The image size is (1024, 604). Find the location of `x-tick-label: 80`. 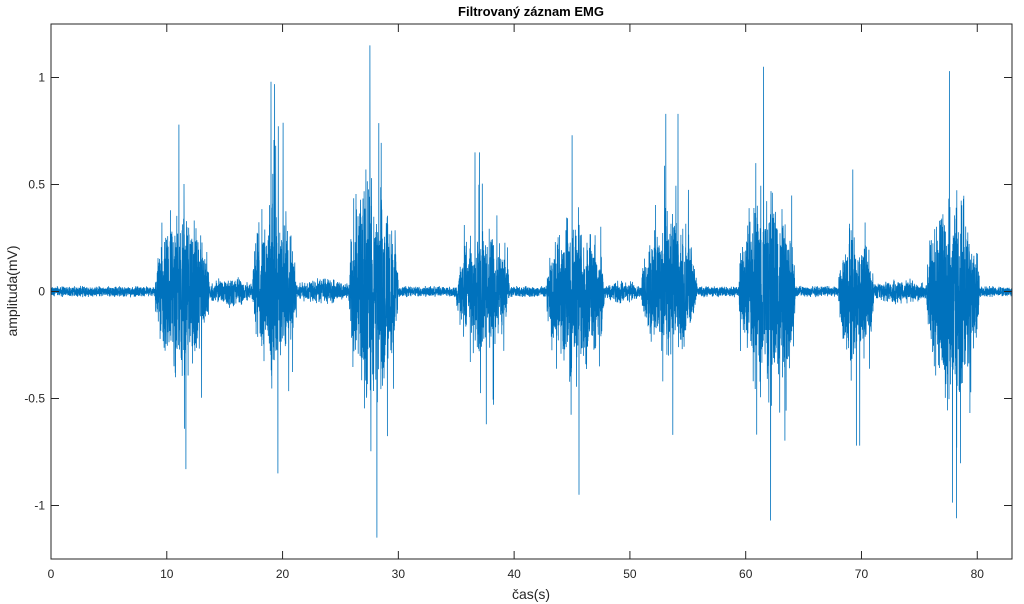

x-tick-label: 80 is located at coordinates (978, 574).